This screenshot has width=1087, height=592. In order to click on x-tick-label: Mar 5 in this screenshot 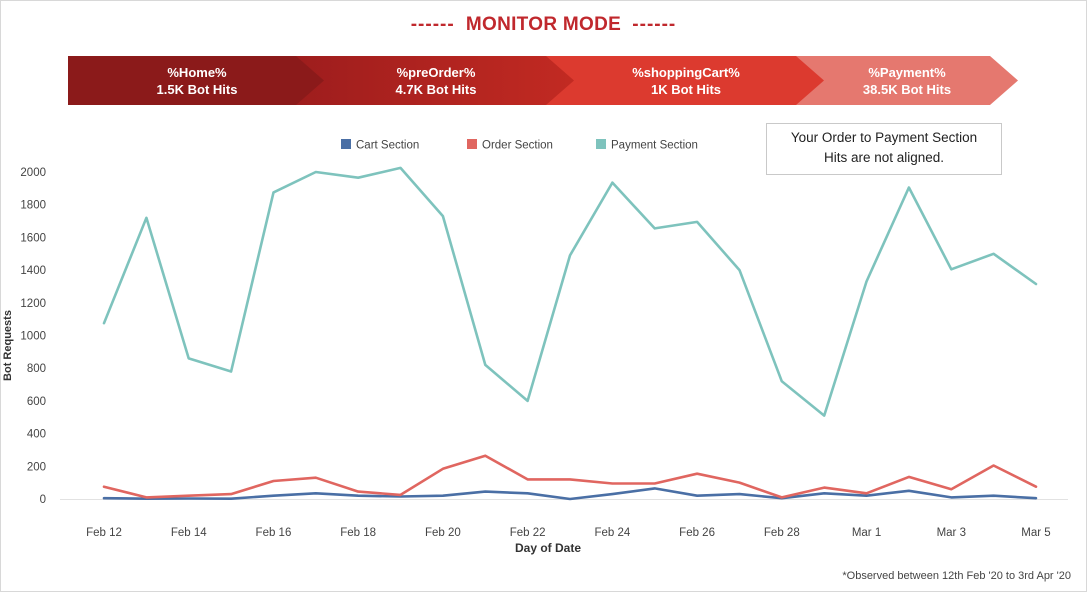, I will do `click(1035, 533)`.